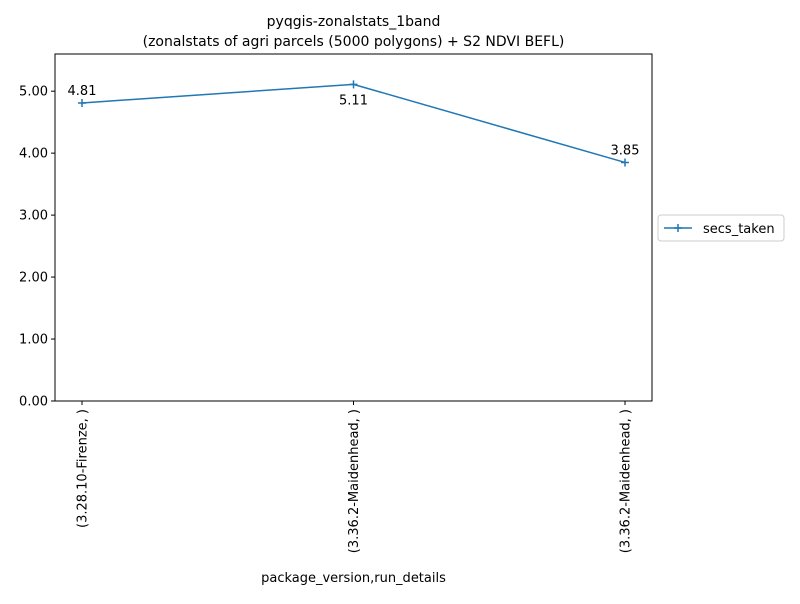  Describe the element at coordinates (82, 91) in the screenshot. I see `data-label: 4.81` at that location.